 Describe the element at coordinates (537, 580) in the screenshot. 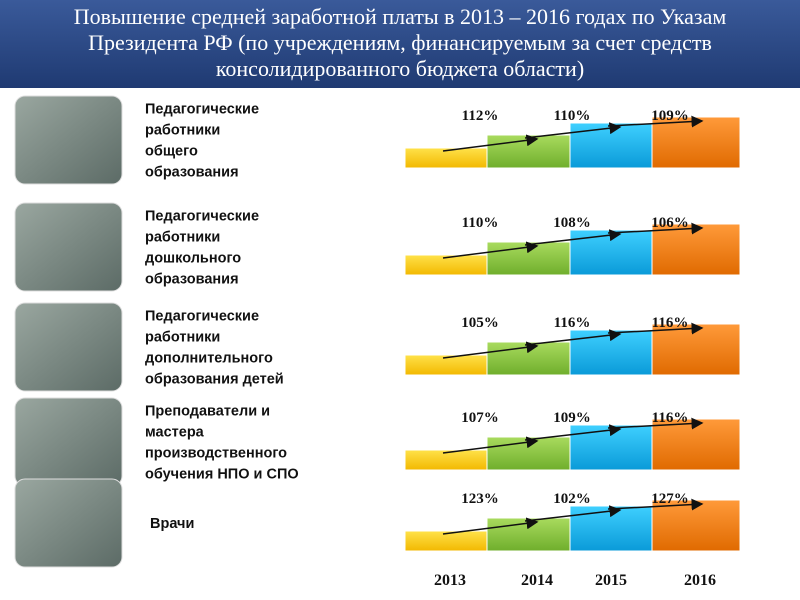

I see `year-label: 2014` at that location.